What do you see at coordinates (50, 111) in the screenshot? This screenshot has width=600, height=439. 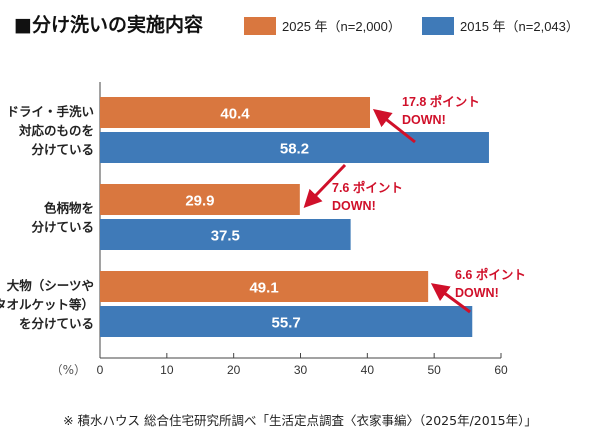 I see `category-label: ドライ・手洗い` at bounding box center [50, 111].